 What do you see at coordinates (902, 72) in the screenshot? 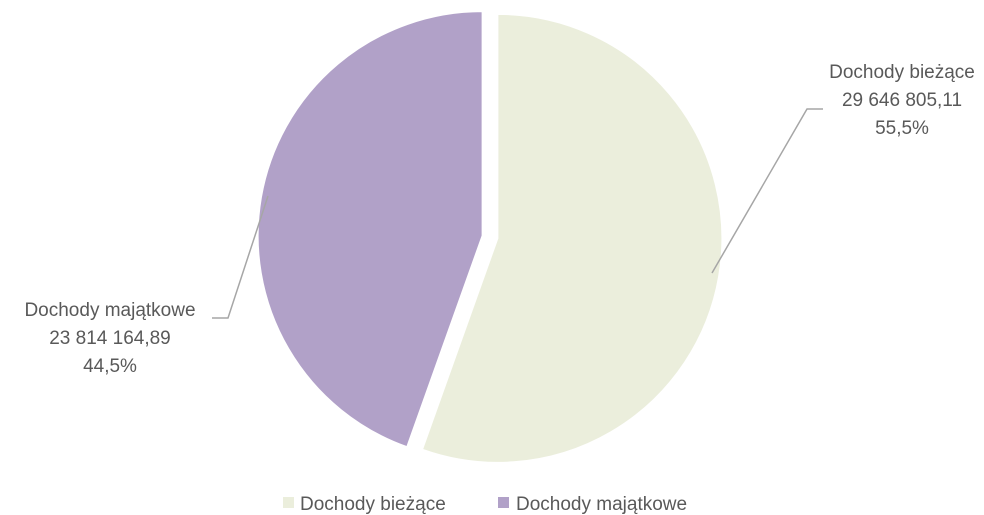
I see `data-label-biezace-name: Dochody bieżące` at bounding box center [902, 72].